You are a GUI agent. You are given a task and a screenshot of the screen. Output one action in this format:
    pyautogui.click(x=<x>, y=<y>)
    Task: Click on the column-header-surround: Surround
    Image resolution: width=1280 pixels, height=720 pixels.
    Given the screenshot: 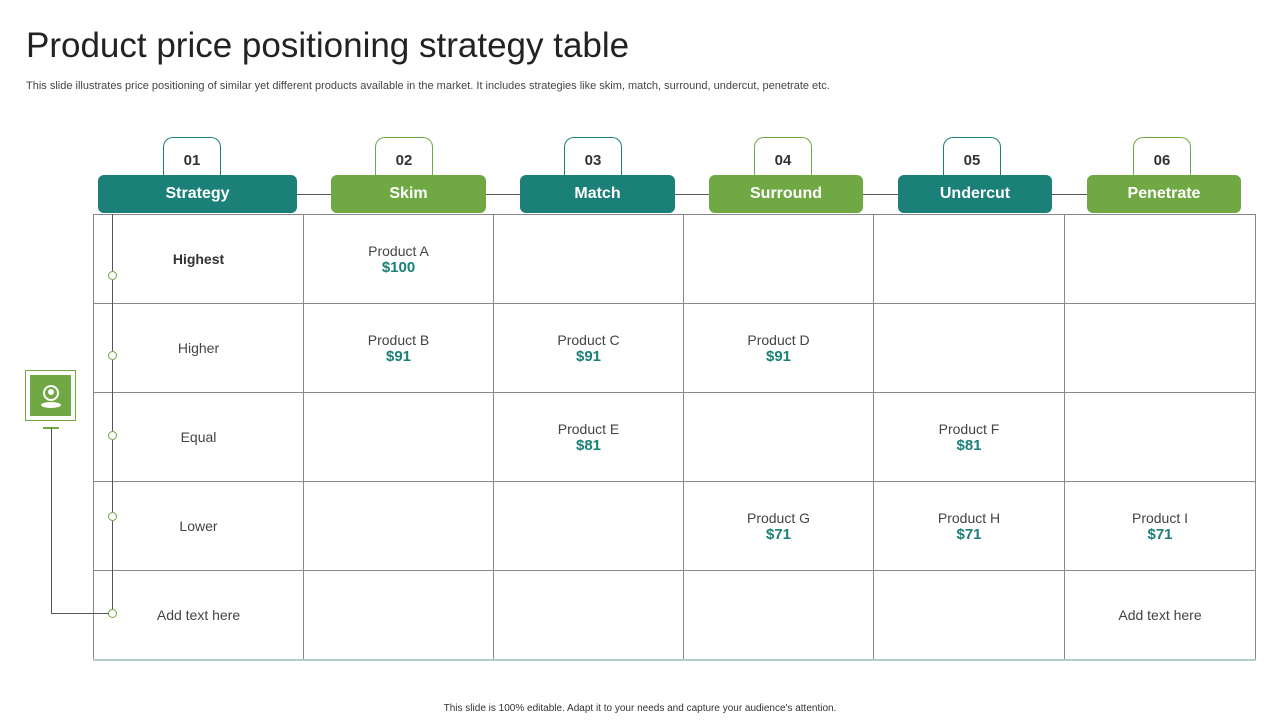 What is the action you would take?
    pyautogui.click(x=786, y=194)
    